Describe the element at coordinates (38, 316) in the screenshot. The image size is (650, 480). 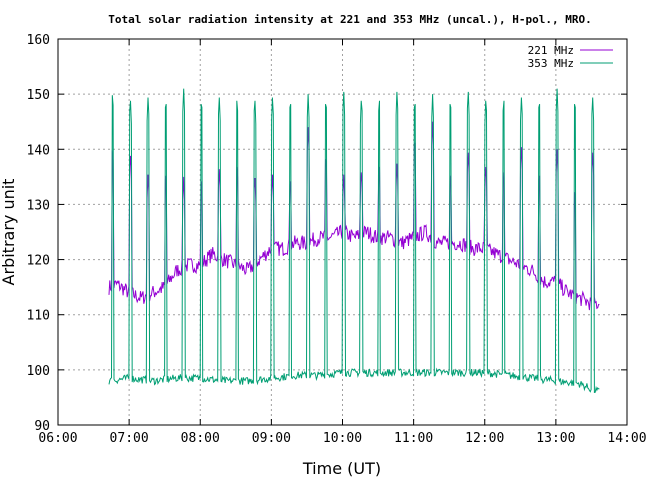
I see `y-tick-label: 110` at that location.